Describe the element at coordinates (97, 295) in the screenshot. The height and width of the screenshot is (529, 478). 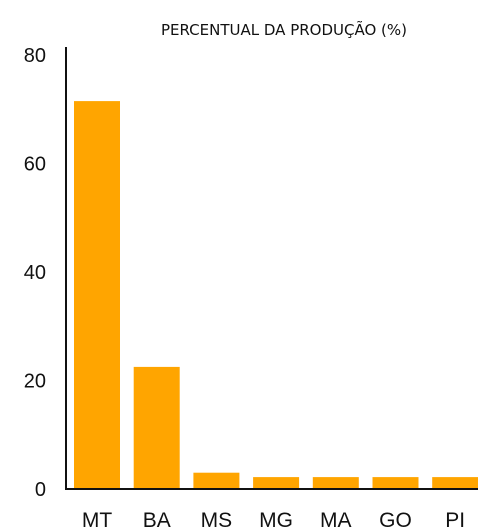
I see `bar-mt` at that location.